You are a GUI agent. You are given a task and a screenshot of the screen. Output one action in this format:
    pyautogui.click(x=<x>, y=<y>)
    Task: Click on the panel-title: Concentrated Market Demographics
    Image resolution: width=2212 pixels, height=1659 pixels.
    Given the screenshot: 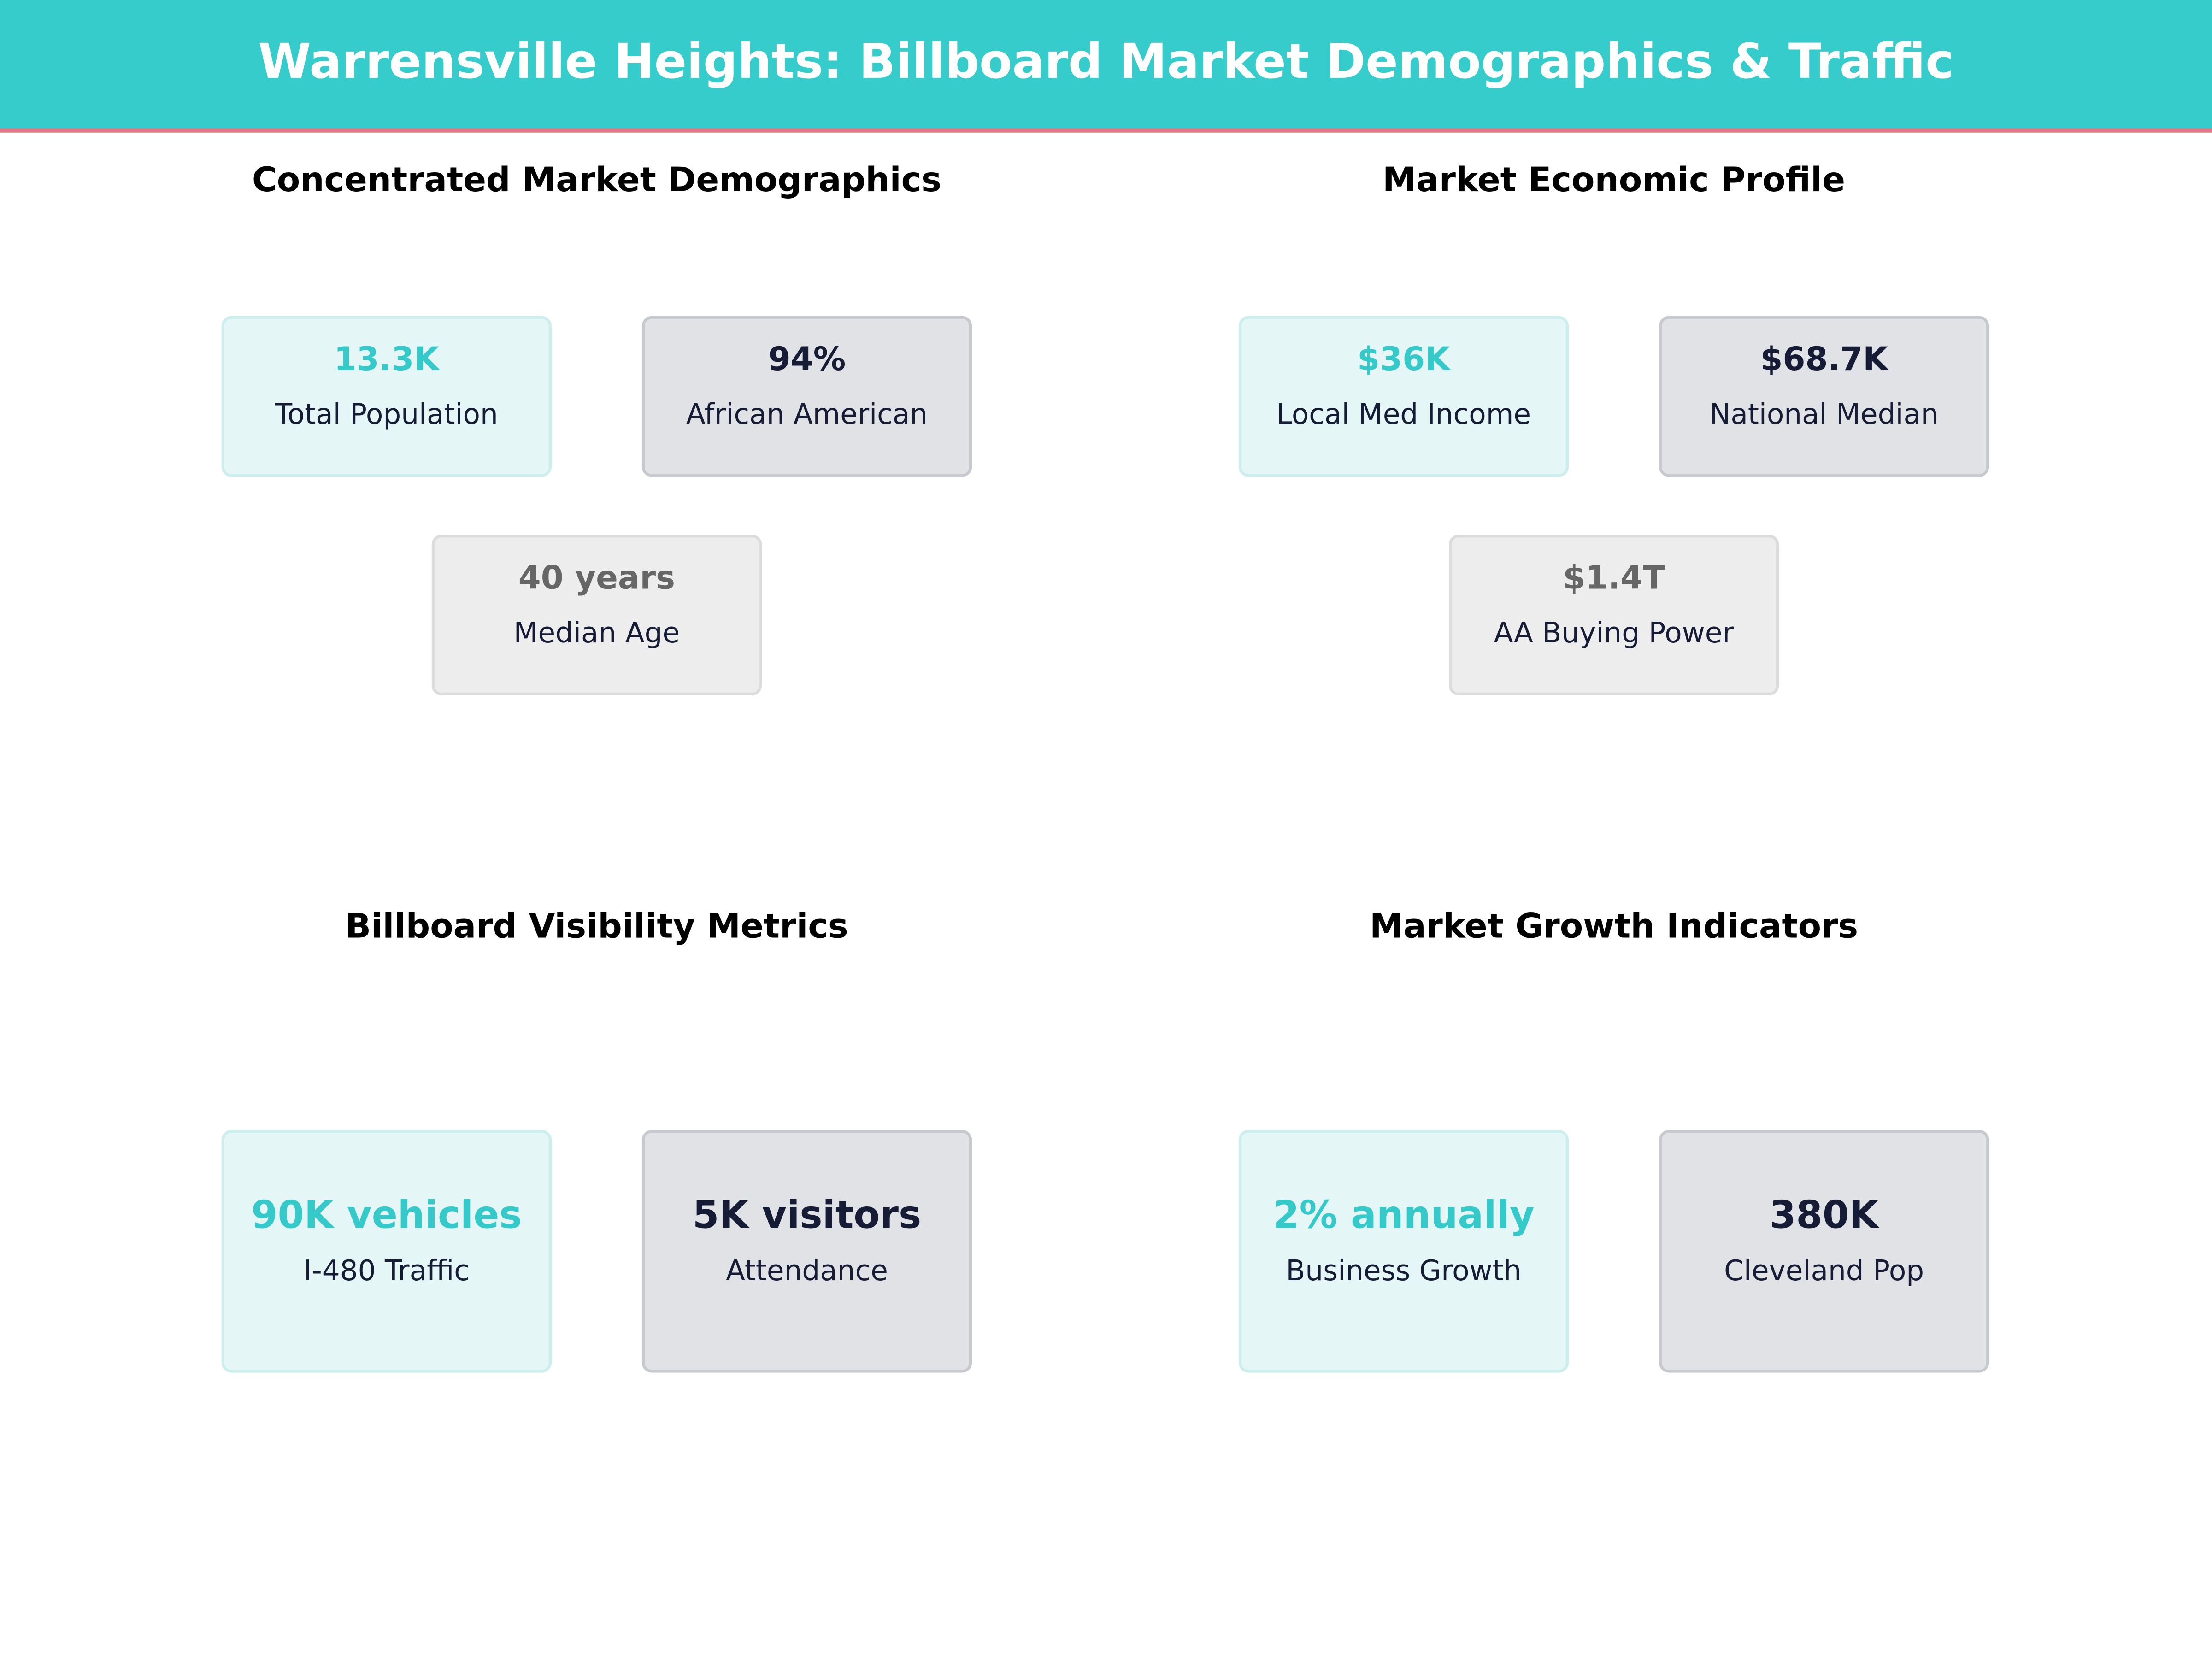 What is the action you would take?
    pyautogui.click(x=596, y=180)
    